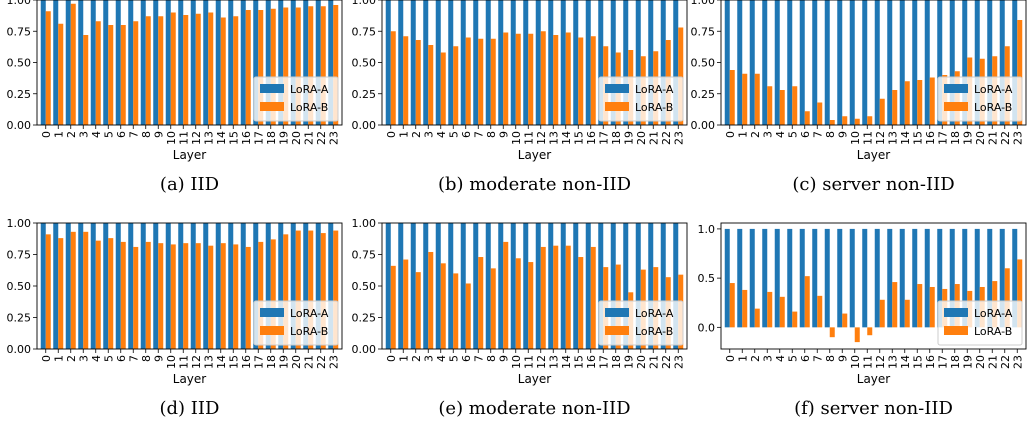  What do you see at coordinates (707, 278) in the screenshot?
I see `y-tick-label: 0.5` at bounding box center [707, 278].